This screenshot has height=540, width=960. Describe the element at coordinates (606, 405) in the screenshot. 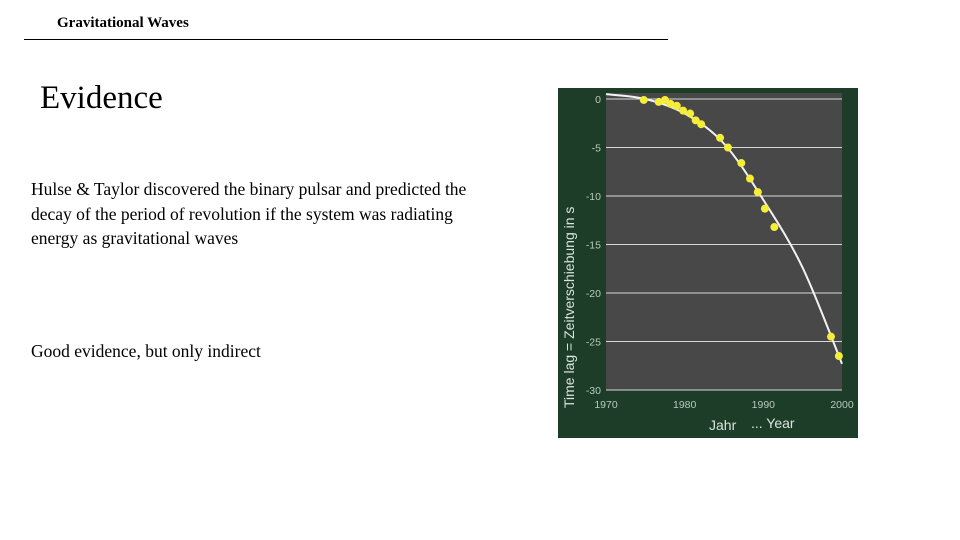

I see `x-tick-label: 1970` at that location.